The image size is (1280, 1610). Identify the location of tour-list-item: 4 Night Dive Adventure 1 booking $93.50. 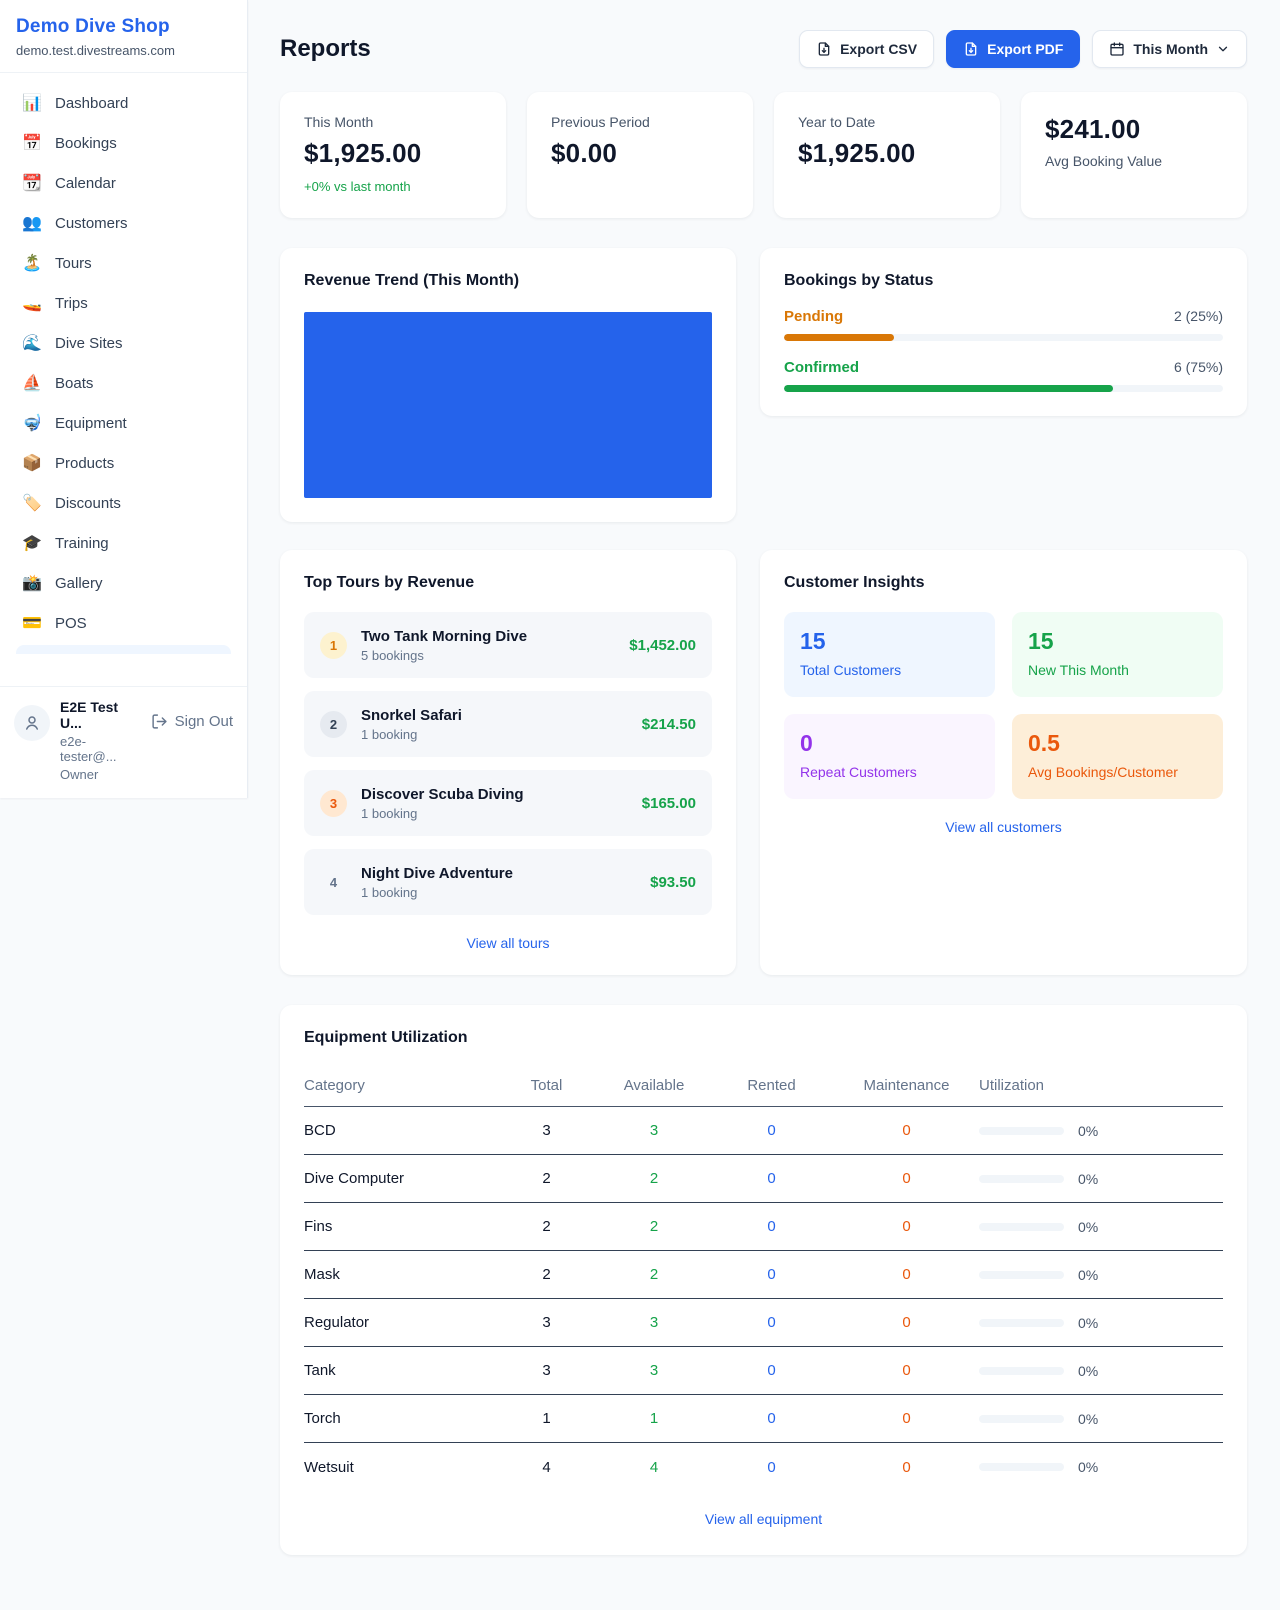
(508, 882).